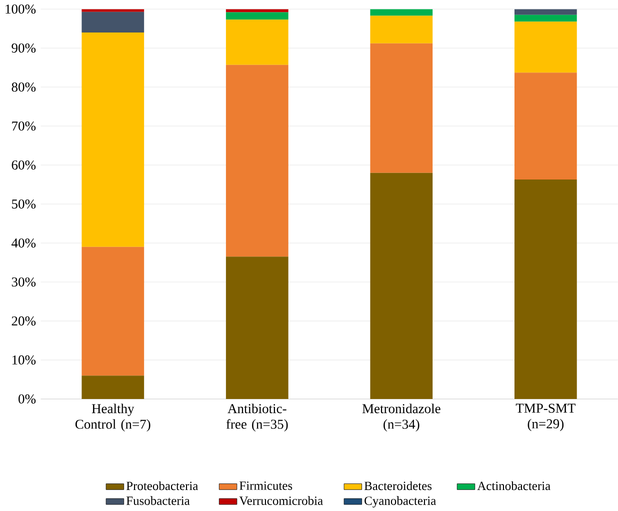 The image size is (618, 511). Describe the element at coordinates (24, 204) in the screenshot. I see `y-tick-label: 50%` at that location.